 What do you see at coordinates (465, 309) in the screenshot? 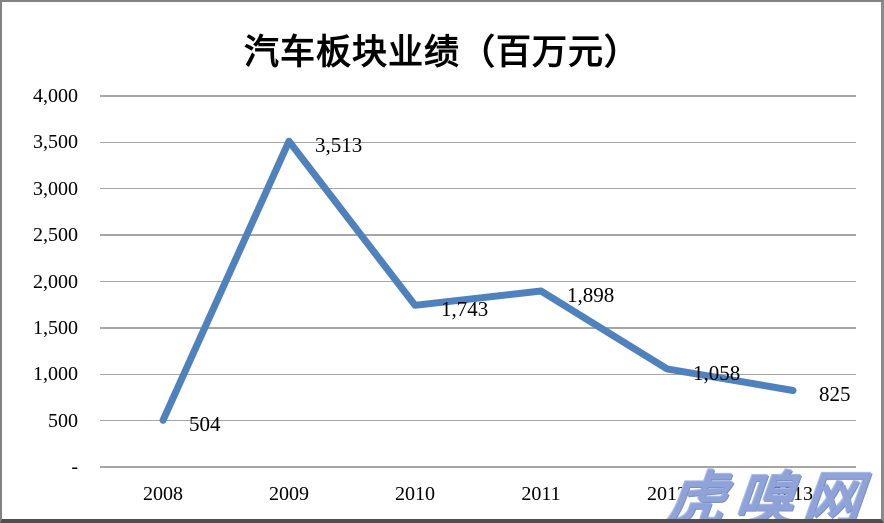
I see `data-label-2010: 1,743` at bounding box center [465, 309].